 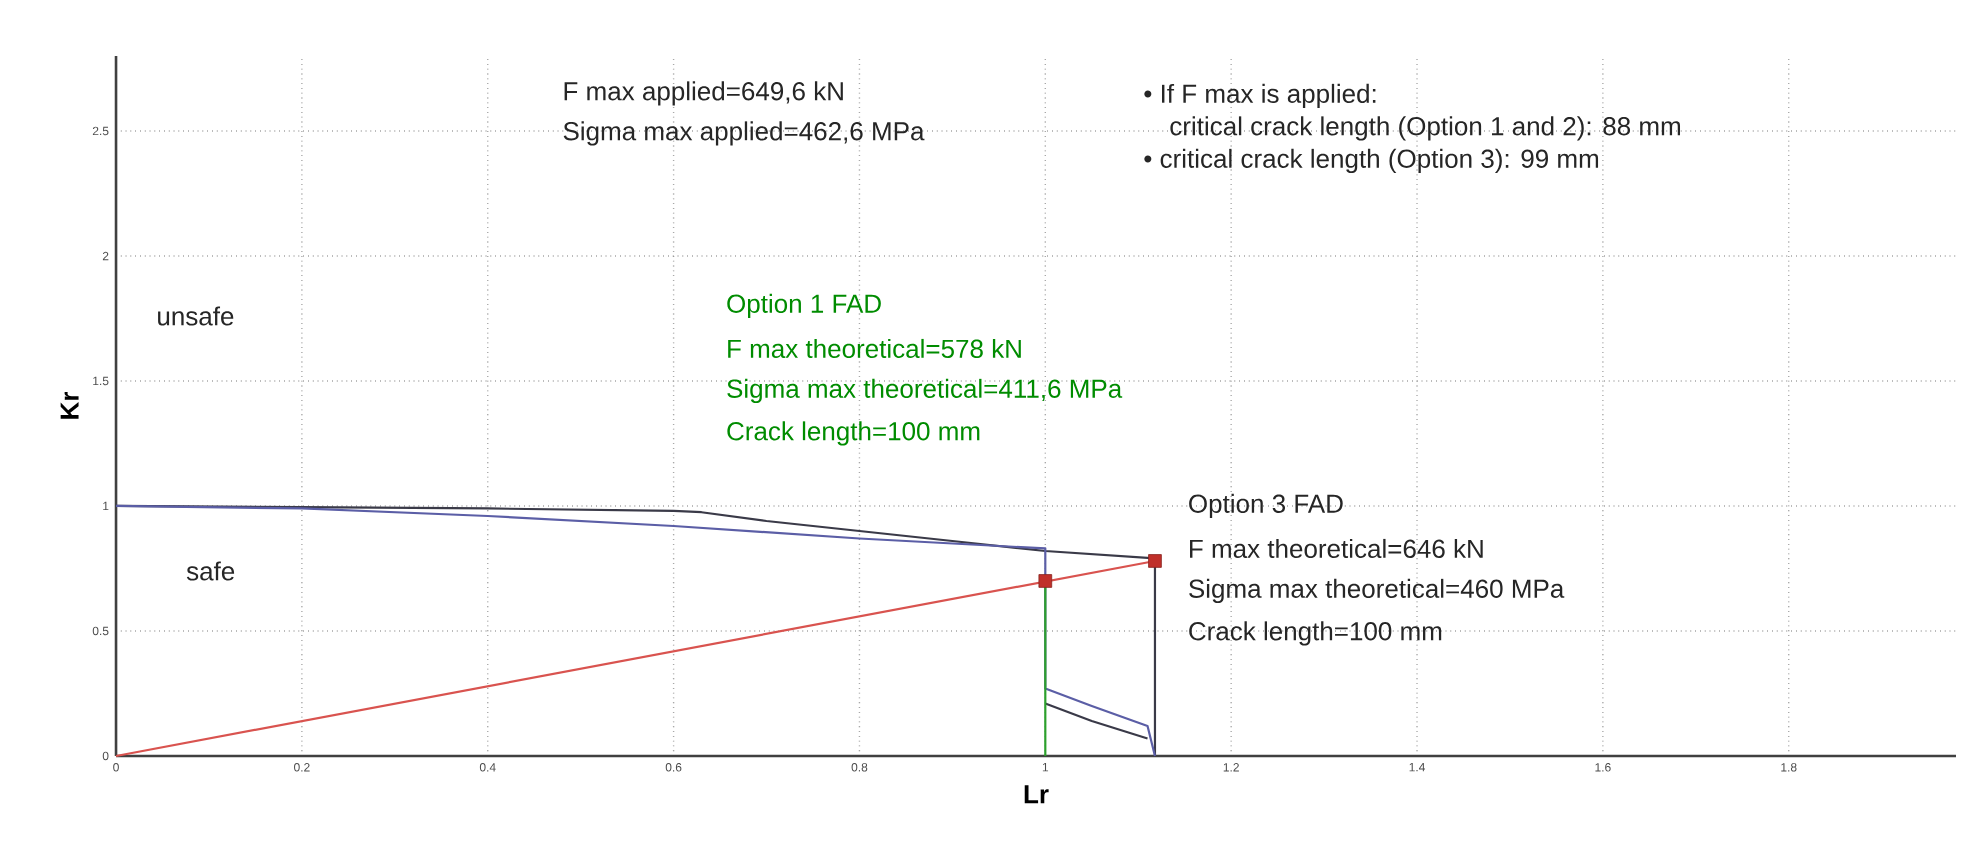 I want to click on annotation: critical crack length (Option 1 and 2): 88 mm, so click(x=1425, y=128).